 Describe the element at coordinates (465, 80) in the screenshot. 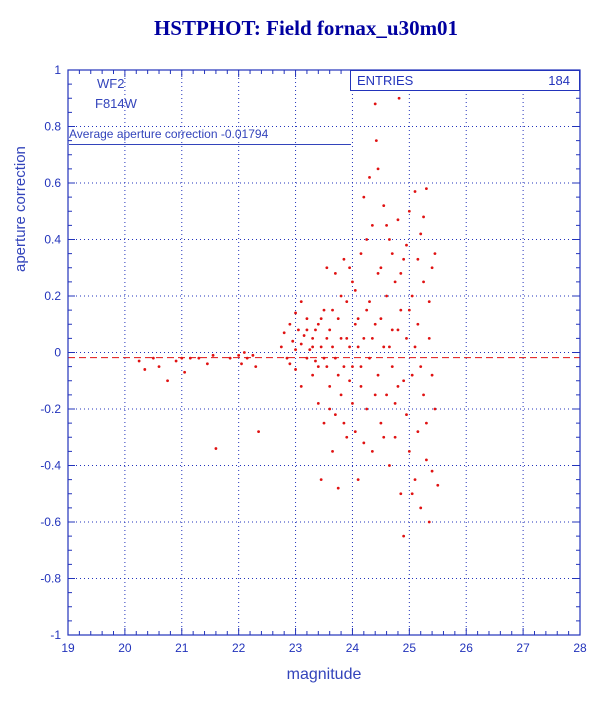

I see `stats-box: ENTRIES 184` at that location.